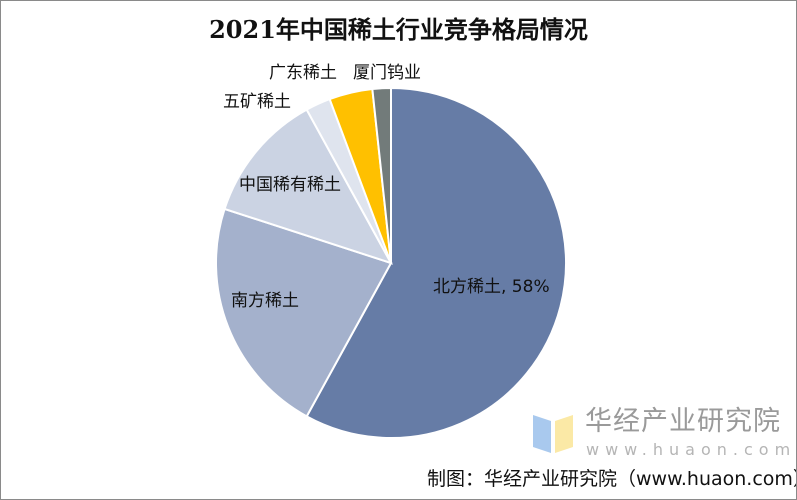 The image size is (797, 500). Describe the element at coordinates (691, 449) in the screenshot. I see `watermark-url: www.huaon.com` at that location.